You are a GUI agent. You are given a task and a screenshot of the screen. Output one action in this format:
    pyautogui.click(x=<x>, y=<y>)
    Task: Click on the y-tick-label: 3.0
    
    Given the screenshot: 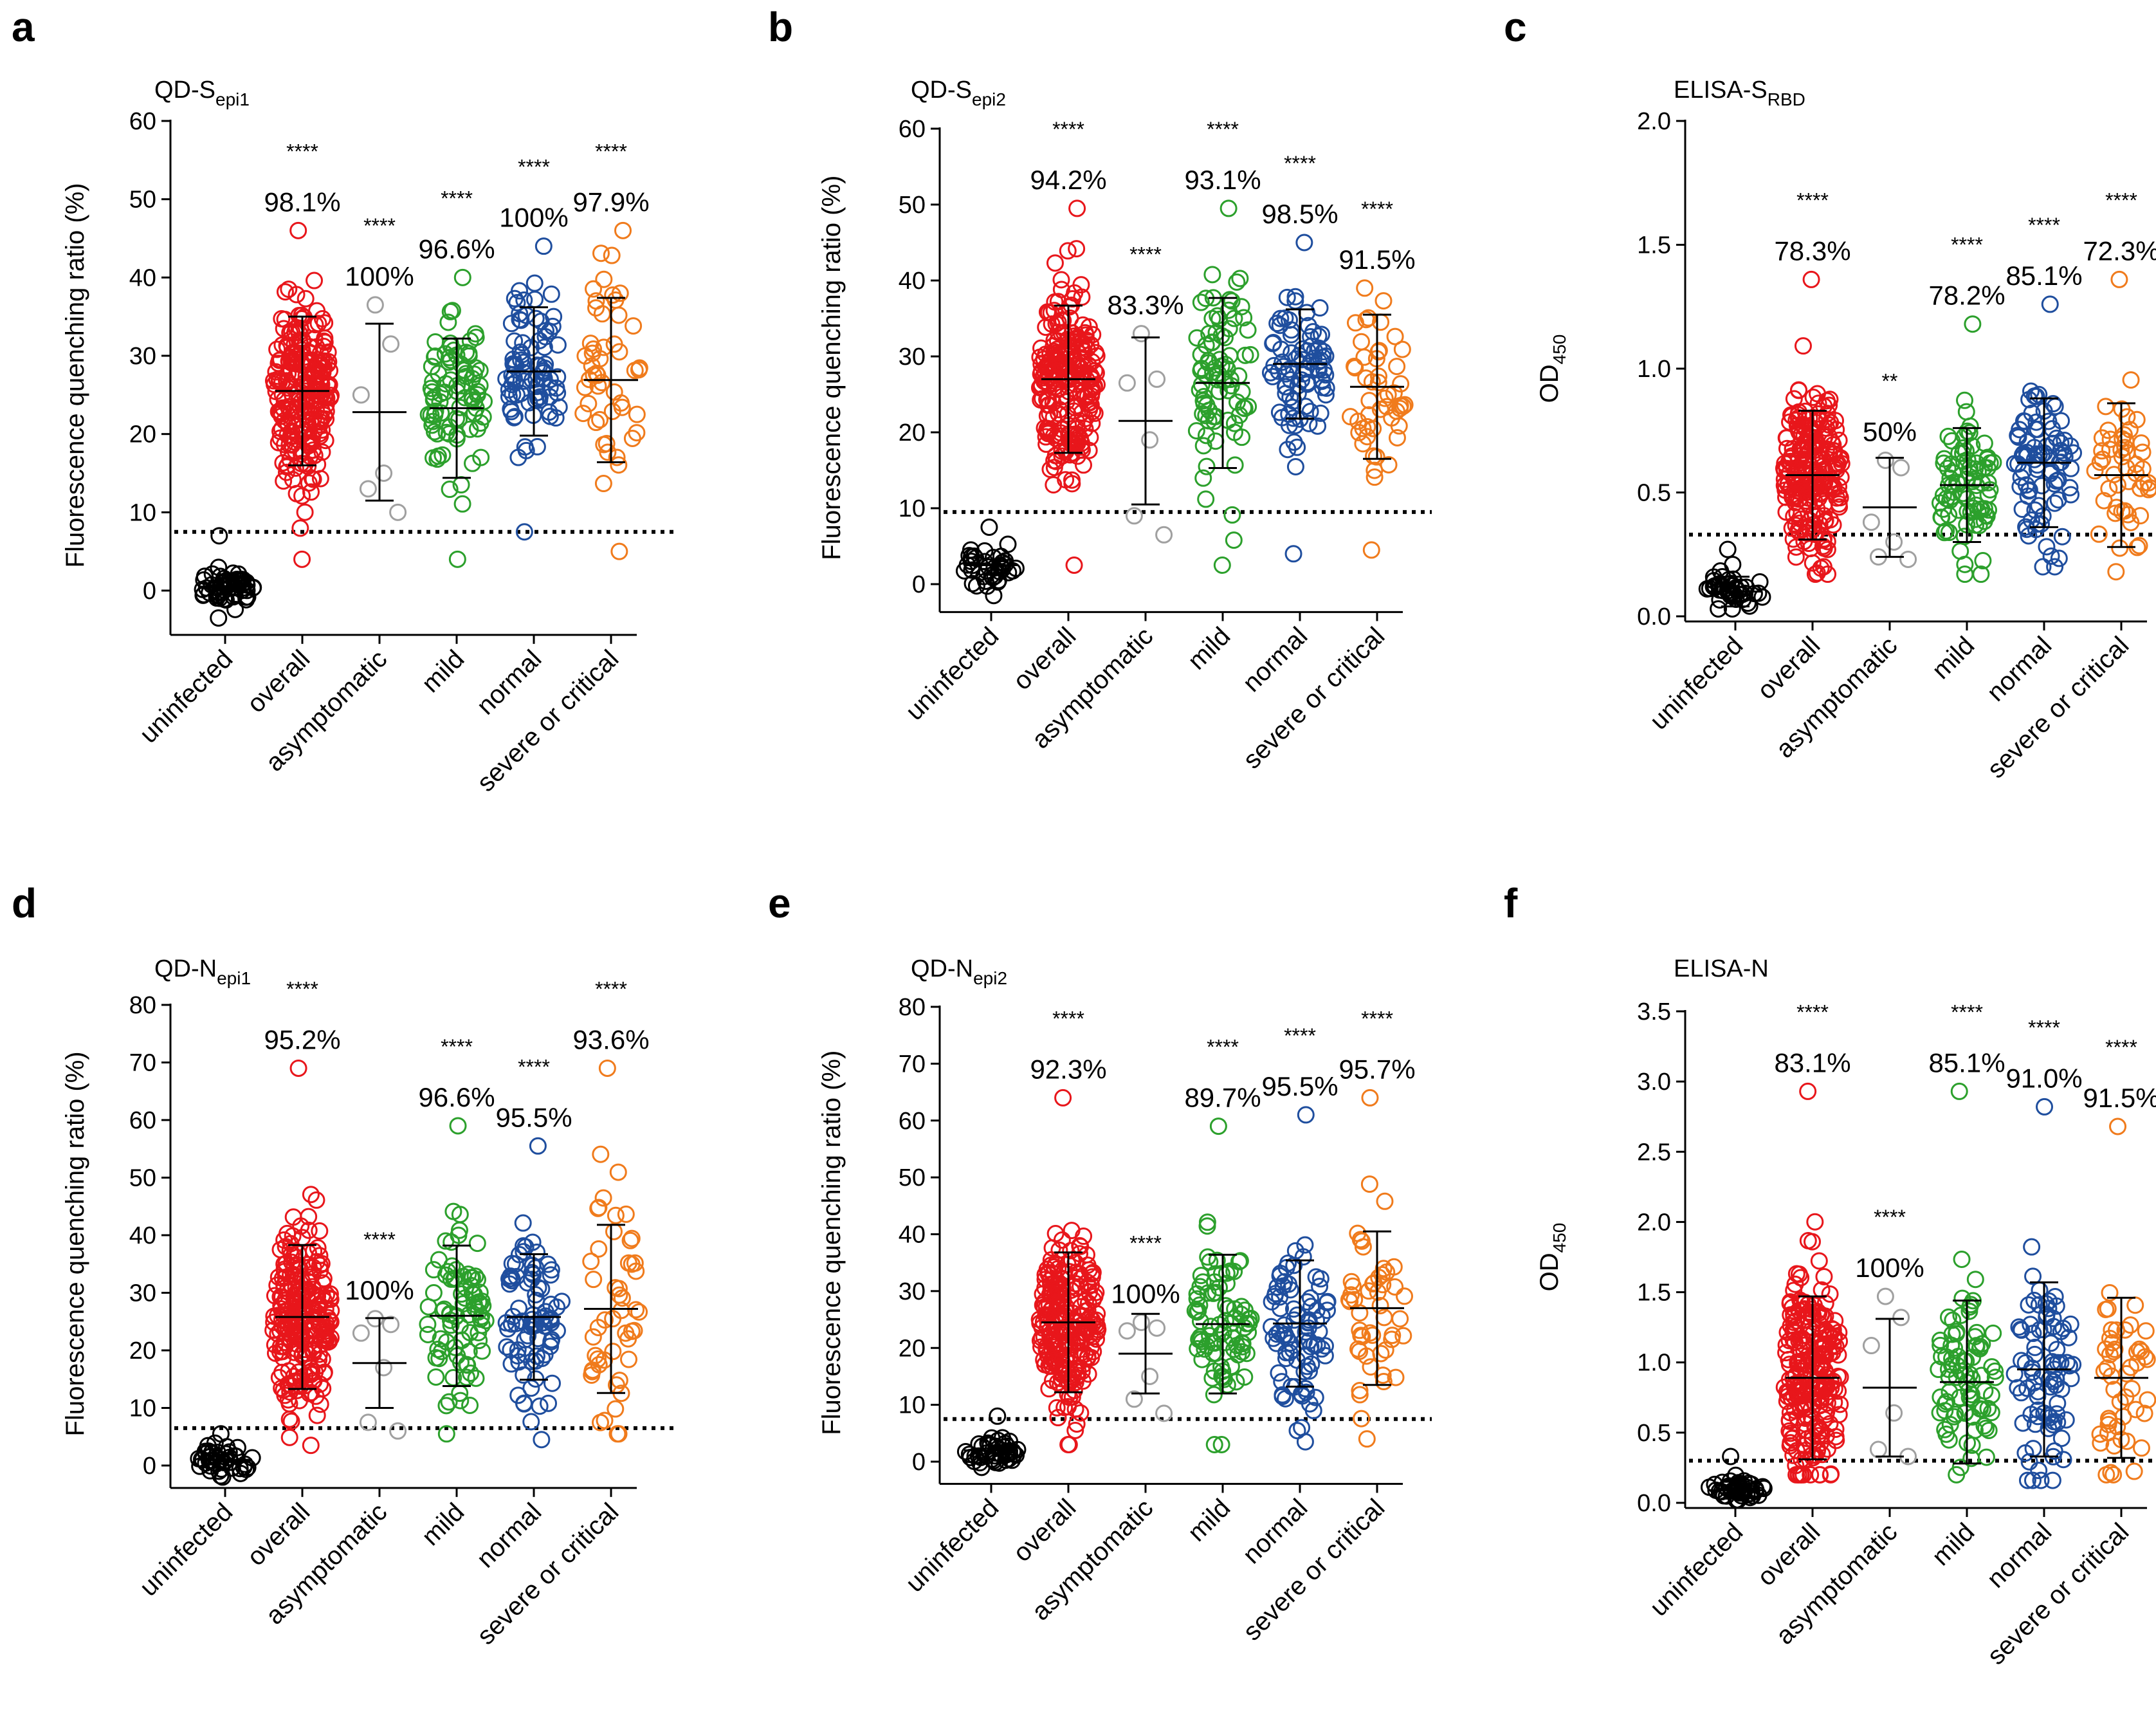 What is the action you would take?
    pyautogui.click(x=1654, y=1082)
    